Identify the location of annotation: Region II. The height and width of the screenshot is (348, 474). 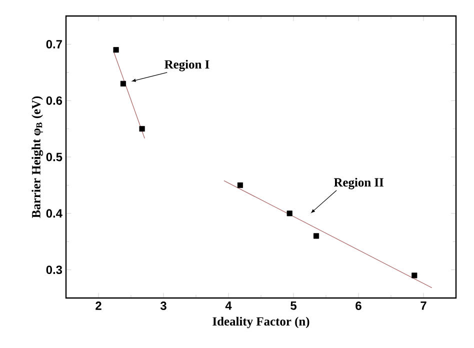
(359, 184).